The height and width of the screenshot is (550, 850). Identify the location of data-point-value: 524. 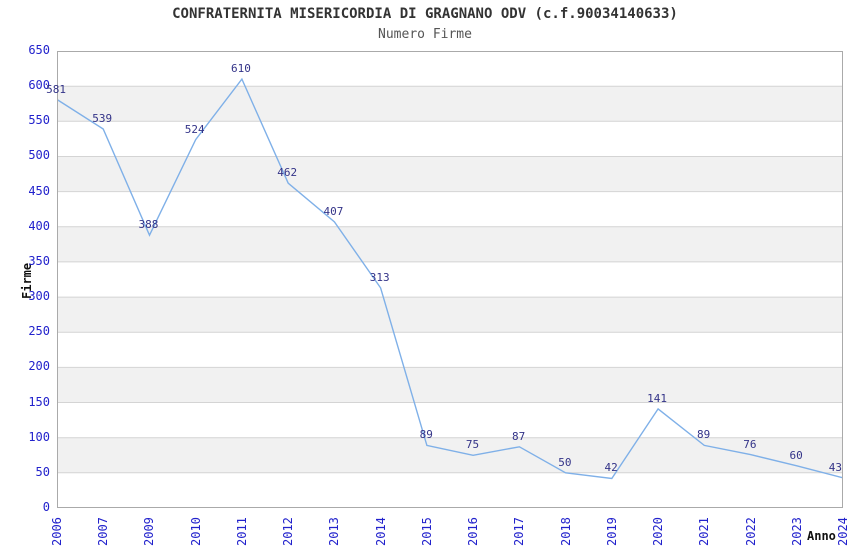
(194, 129).